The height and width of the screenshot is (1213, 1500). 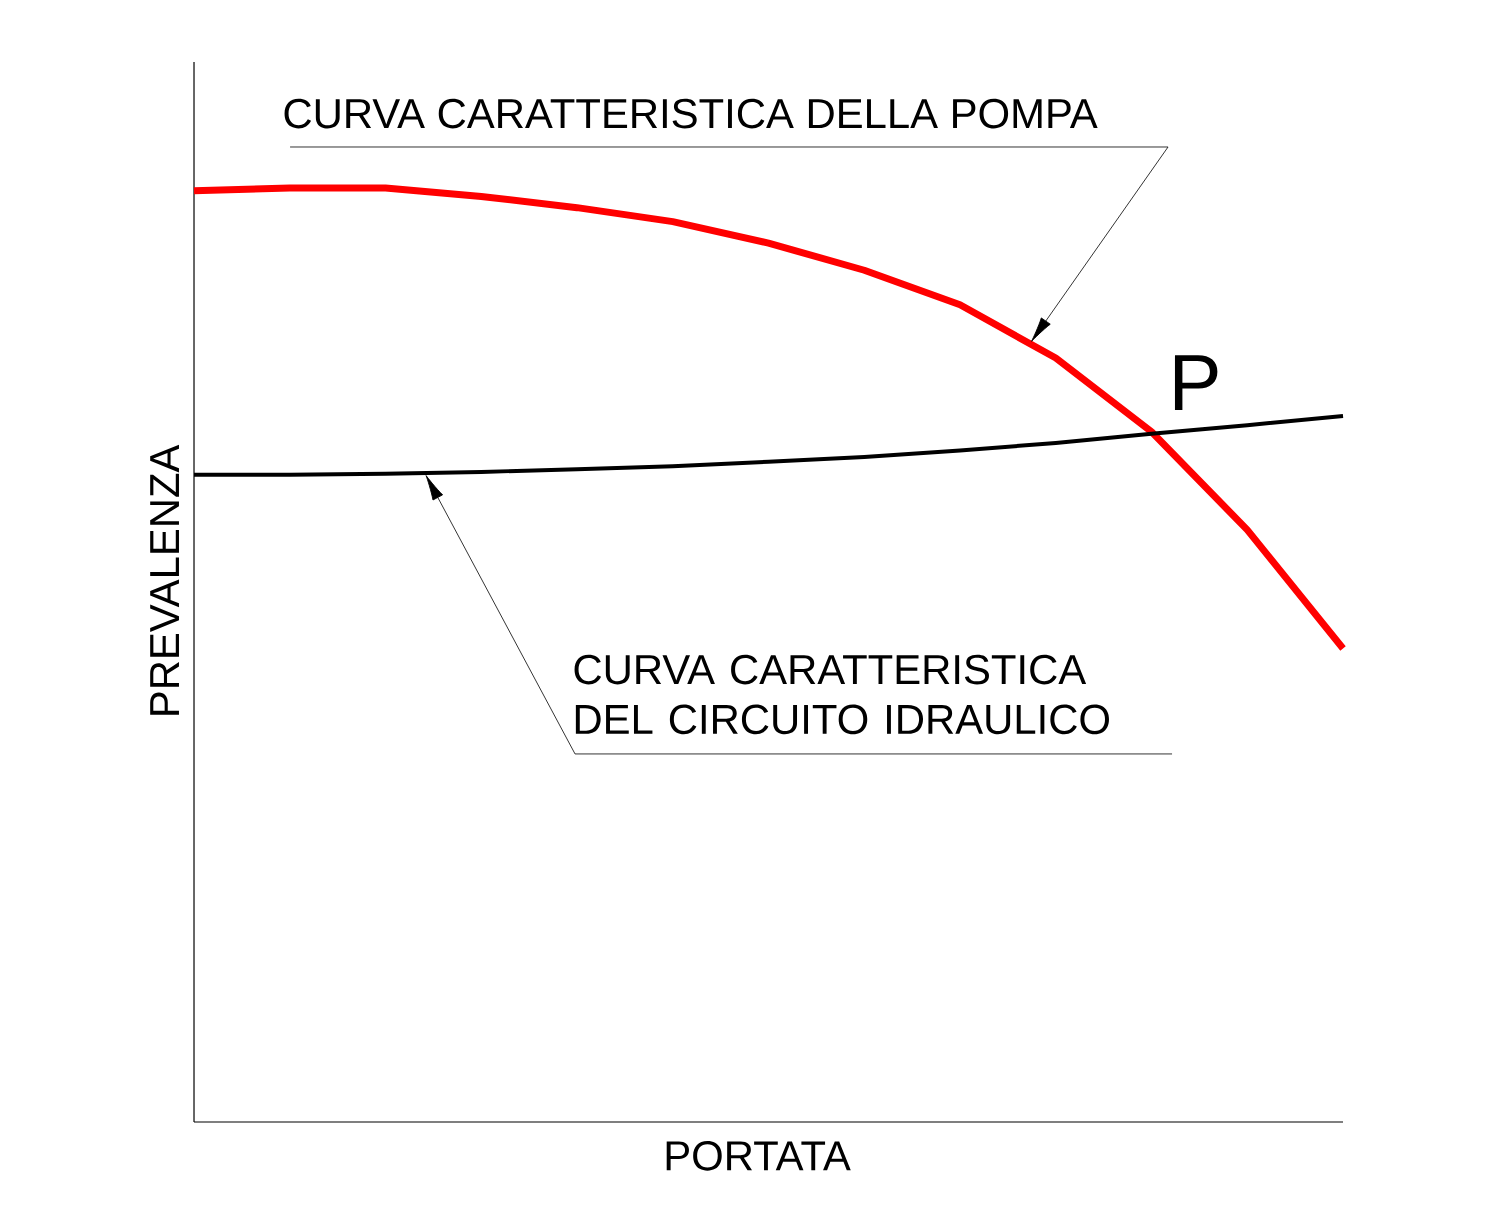 What do you see at coordinates (691, 113) in the screenshot?
I see `text: CURVA CARATTERISTICA DELLA POMPA` at bounding box center [691, 113].